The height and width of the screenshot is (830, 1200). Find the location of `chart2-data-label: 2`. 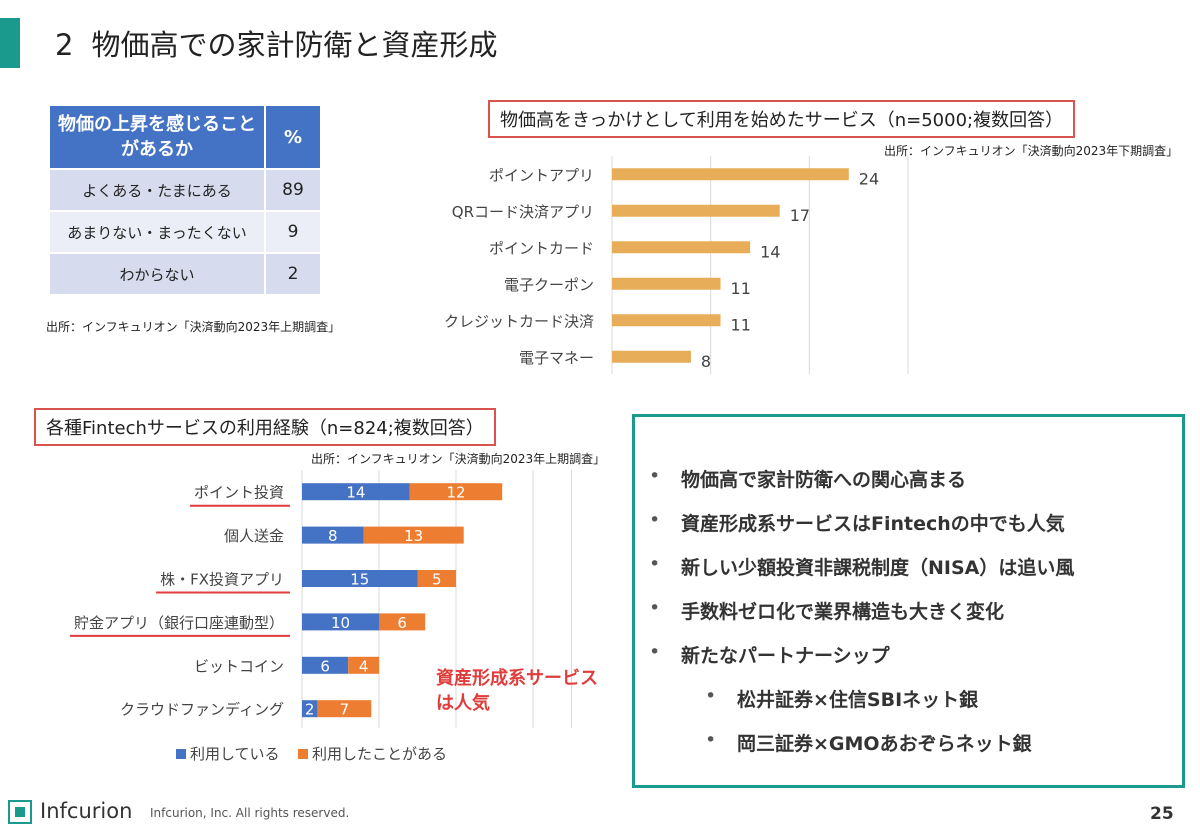

chart2-data-label: 2 is located at coordinates (310, 710).